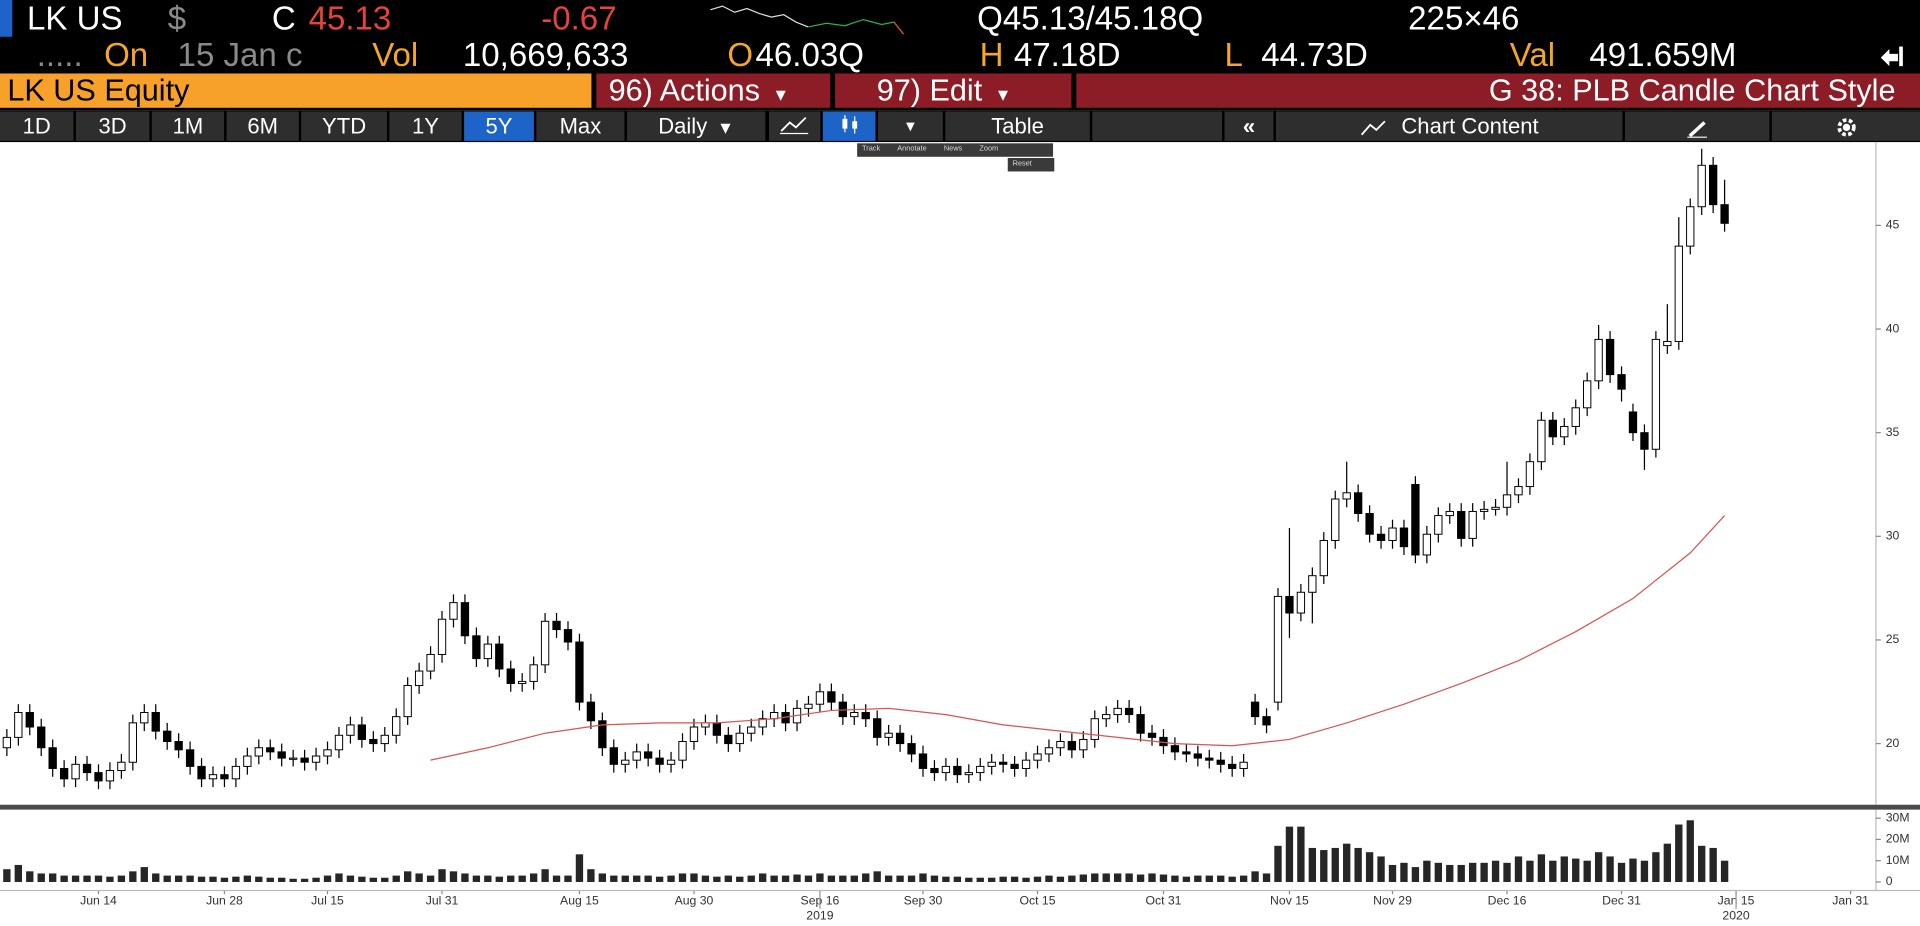 The height and width of the screenshot is (926, 1920). I want to click on candle-chart-button, so click(849, 126).